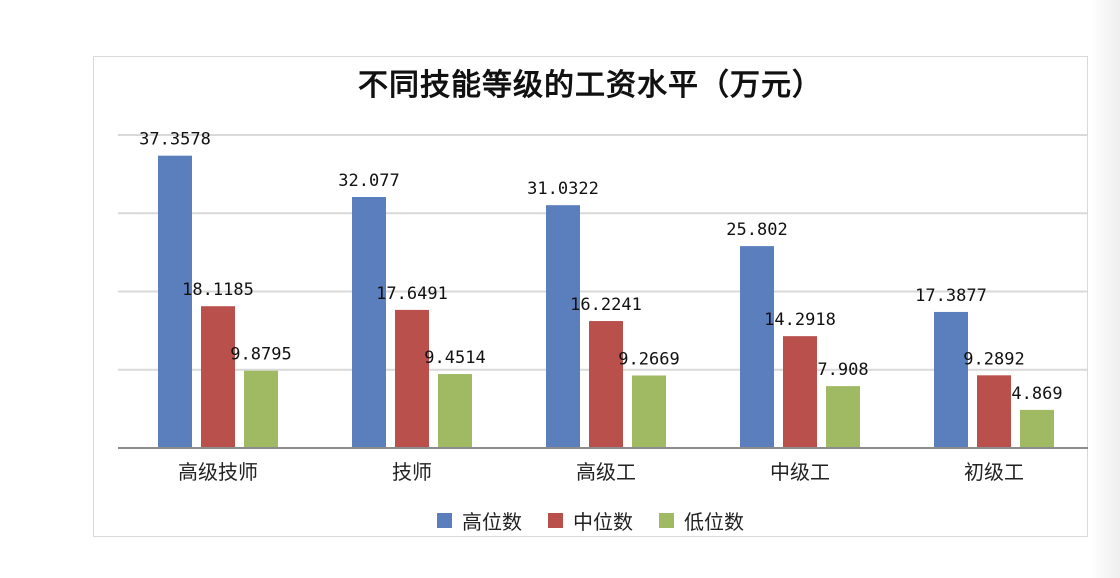 This screenshot has height=578, width=1120. What do you see at coordinates (993, 359) in the screenshot?
I see `data-label-4-1: 9.2892` at bounding box center [993, 359].